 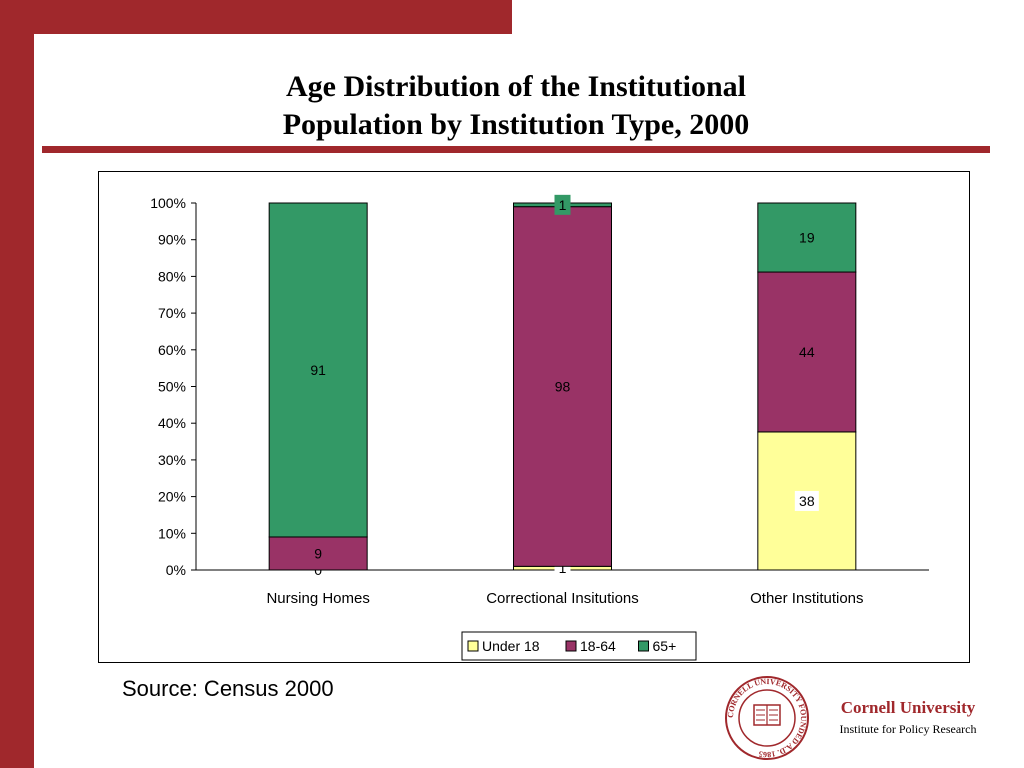 I want to click on legend-box, so click(x=579, y=646).